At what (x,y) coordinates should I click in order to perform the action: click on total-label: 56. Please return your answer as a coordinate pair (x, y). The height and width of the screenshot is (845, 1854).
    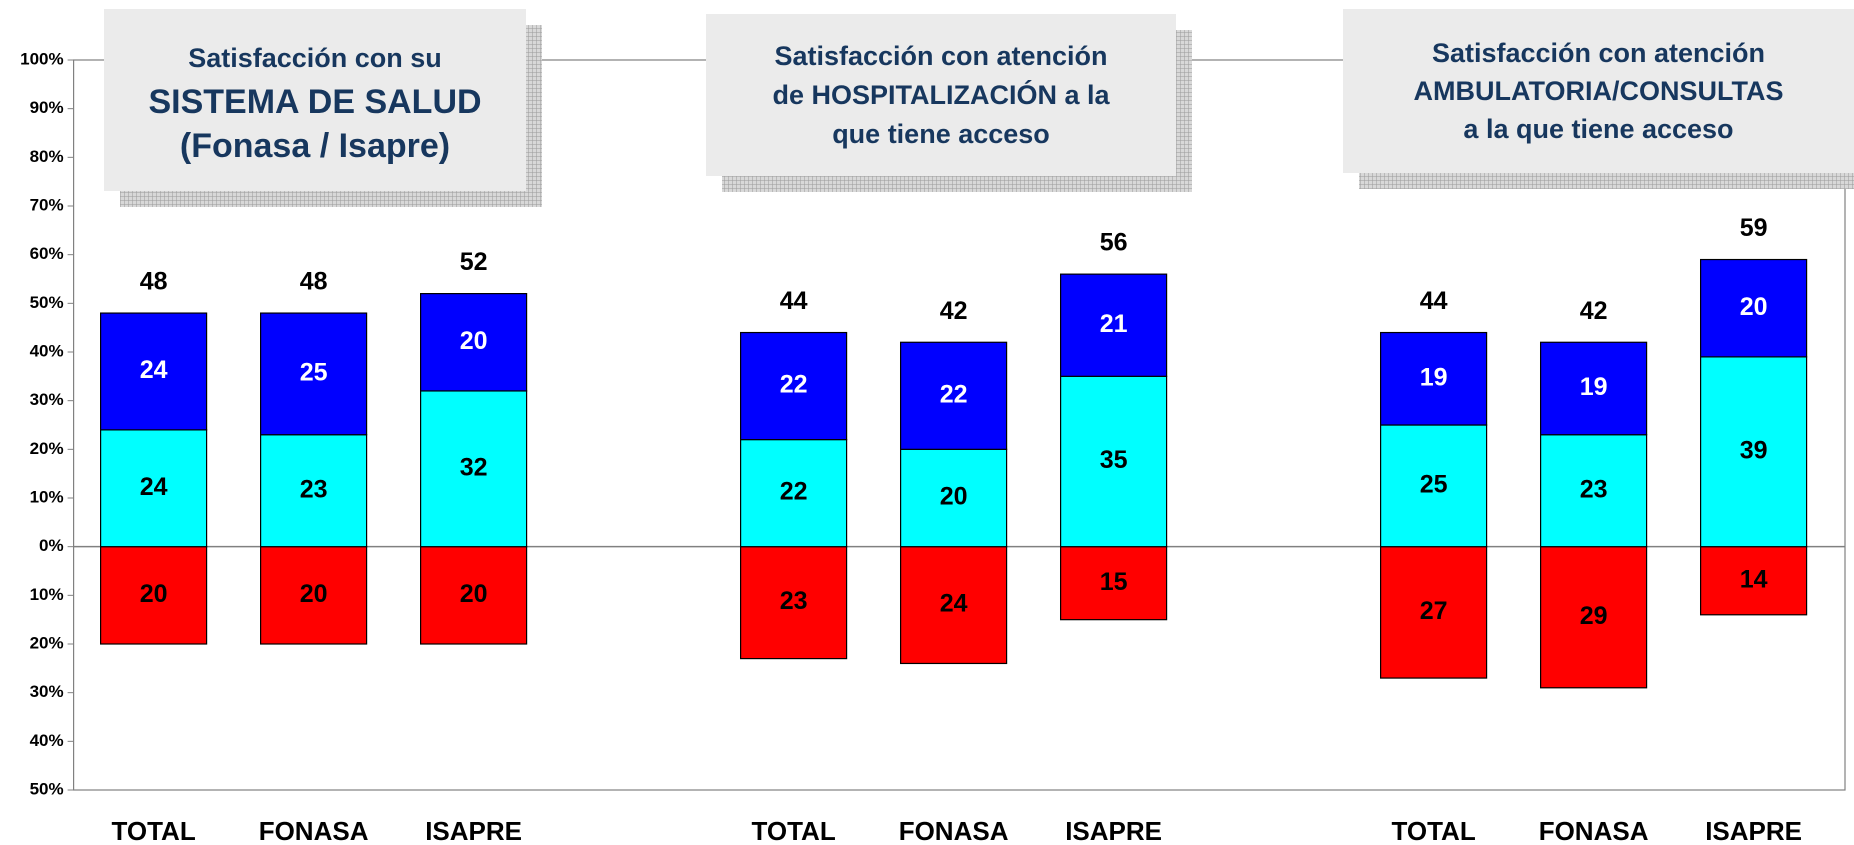
    Looking at the image, I should click on (1114, 243).